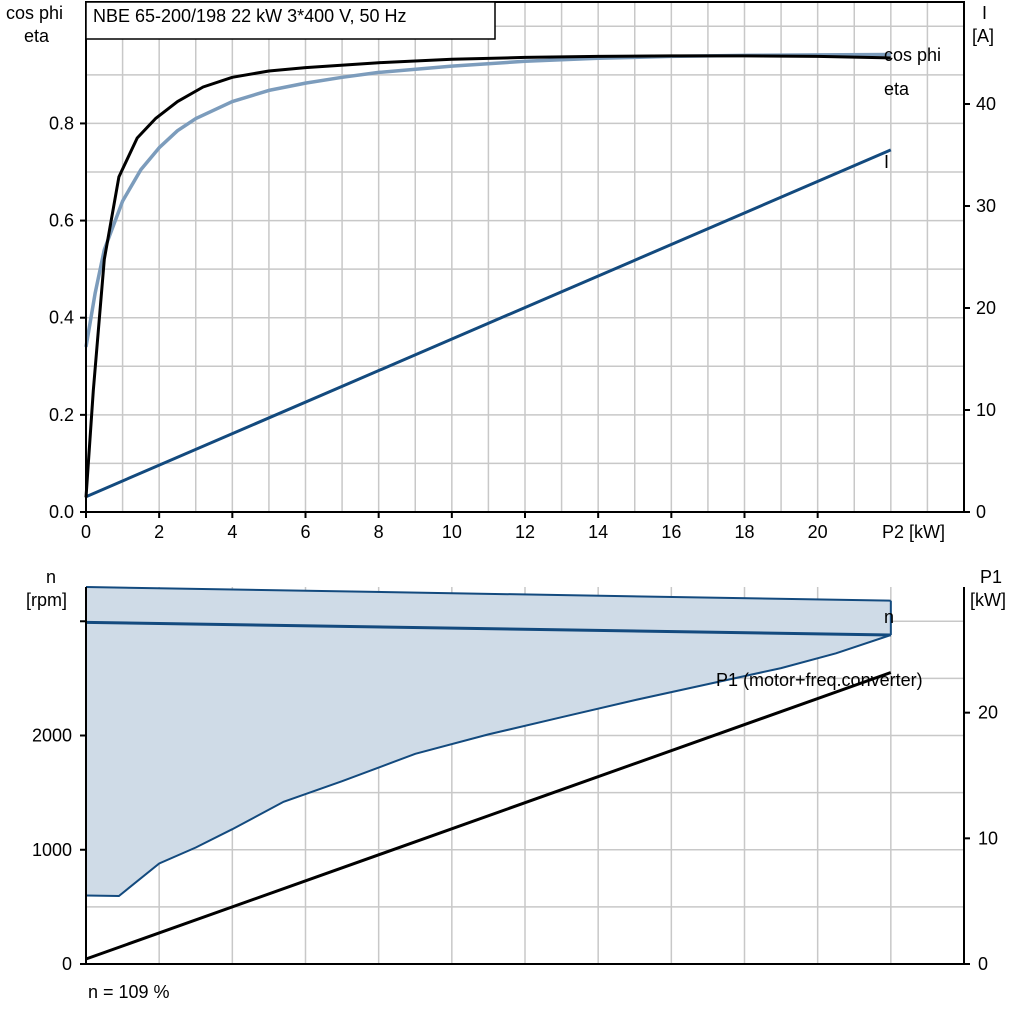 The width and height of the screenshot is (1024, 1024). What do you see at coordinates (889, 617) in the screenshot?
I see `series-label-speed: n` at bounding box center [889, 617].